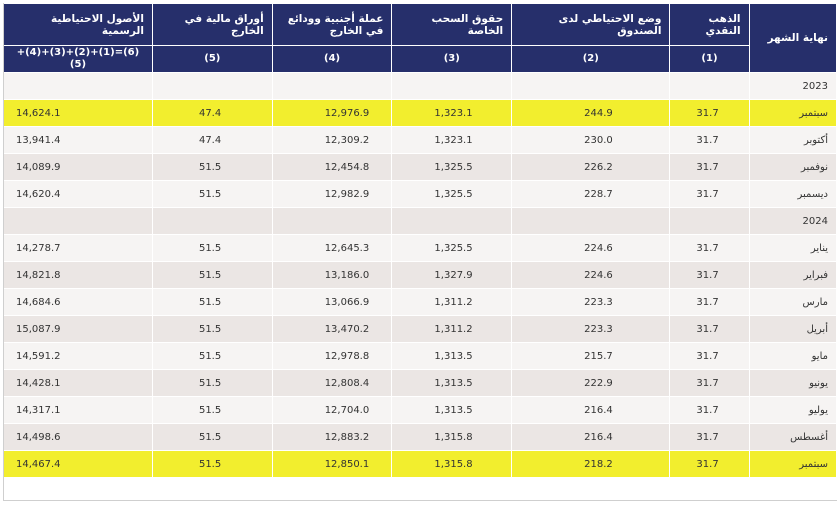  Describe the element at coordinates (709, 24) in the screenshot. I see `header-gold: الذهب النقدي` at that location.